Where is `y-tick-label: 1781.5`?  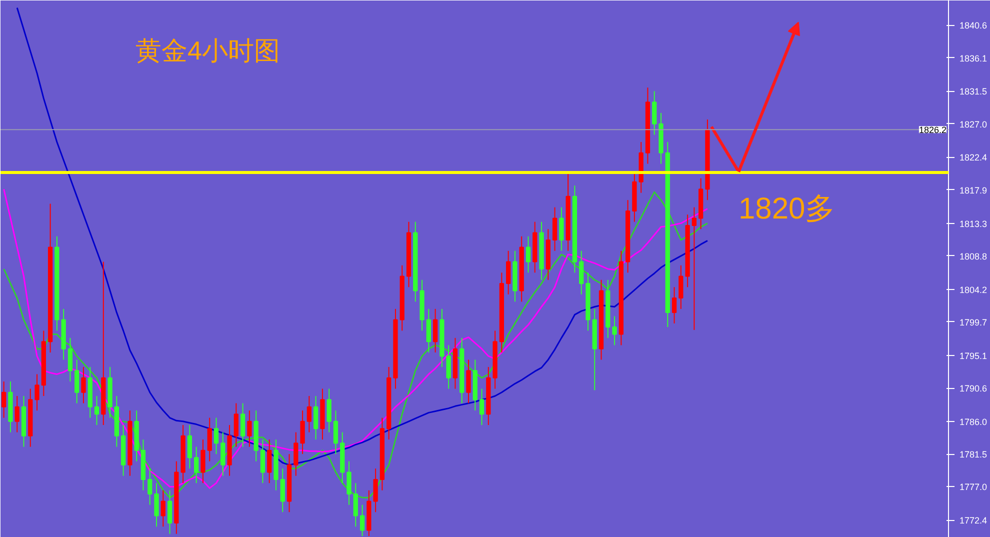 y-tick-label: 1781.5 is located at coordinates (974, 455).